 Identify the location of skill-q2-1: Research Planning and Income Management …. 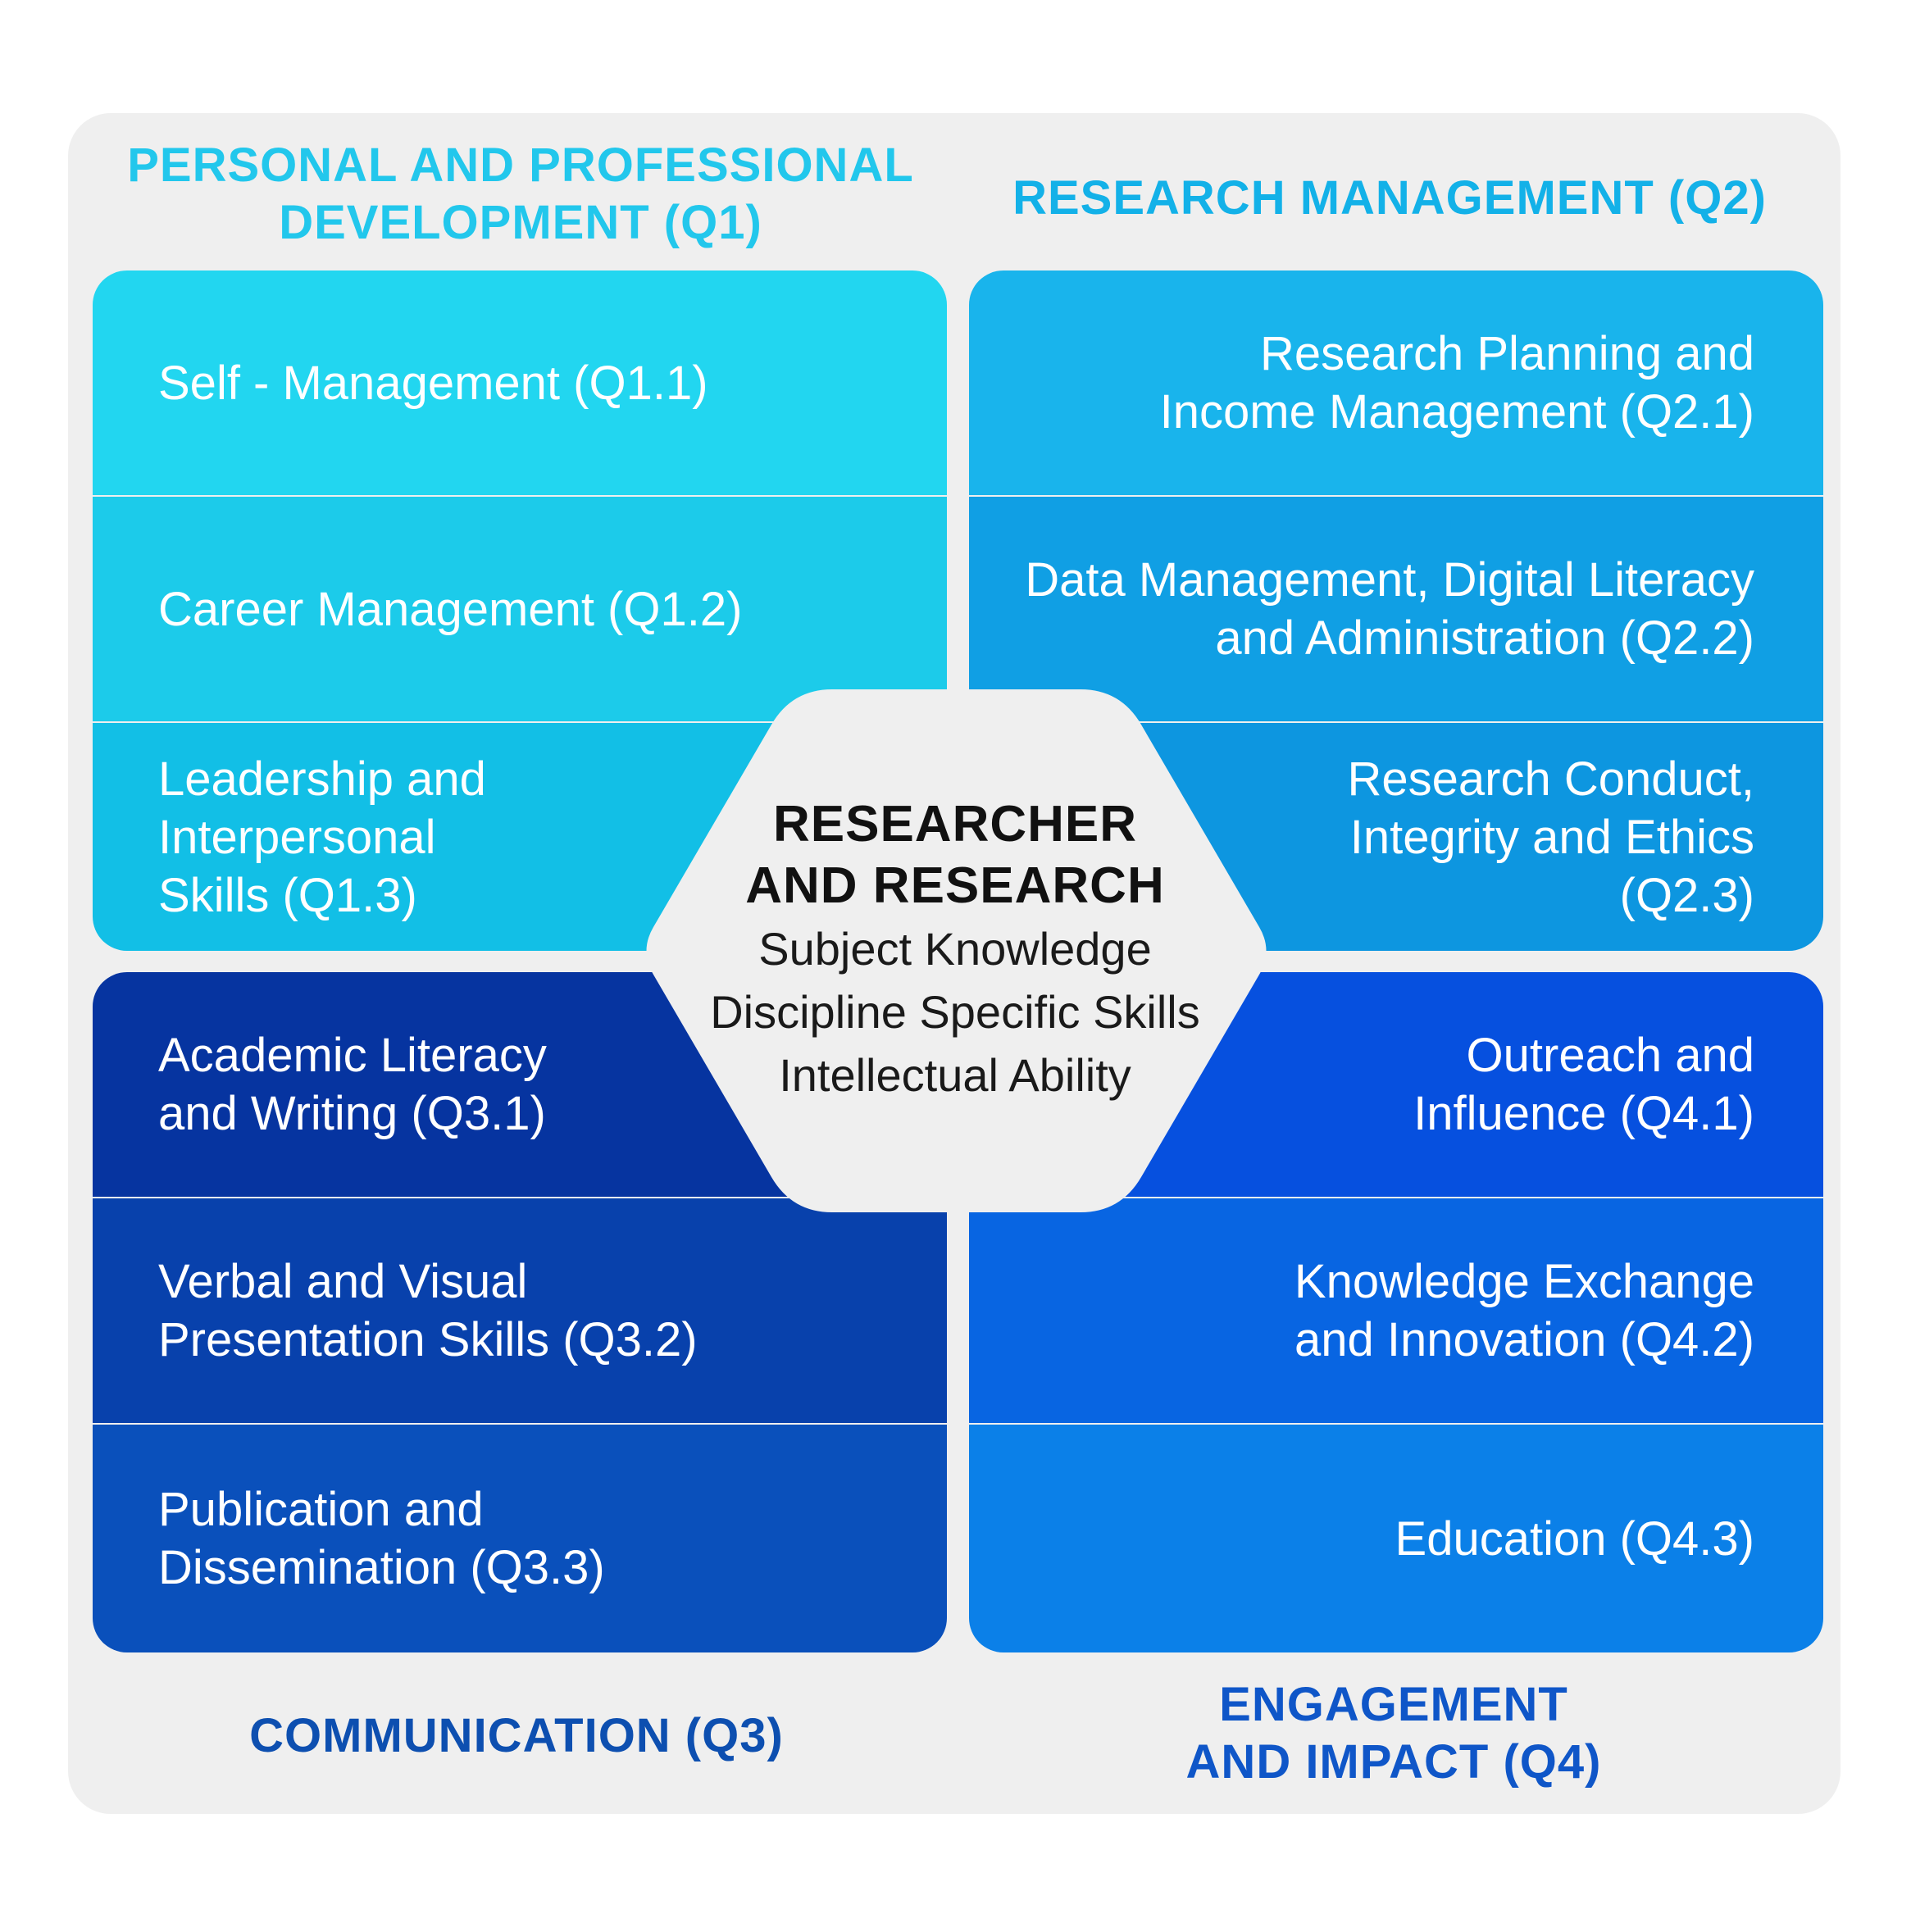
(1396, 382).